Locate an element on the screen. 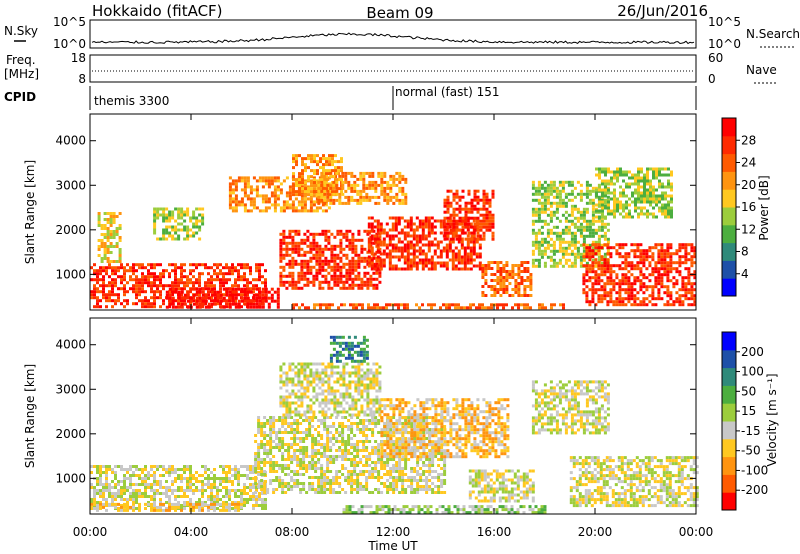  velocity-ytick-label: 4000 is located at coordinates (70, 345).